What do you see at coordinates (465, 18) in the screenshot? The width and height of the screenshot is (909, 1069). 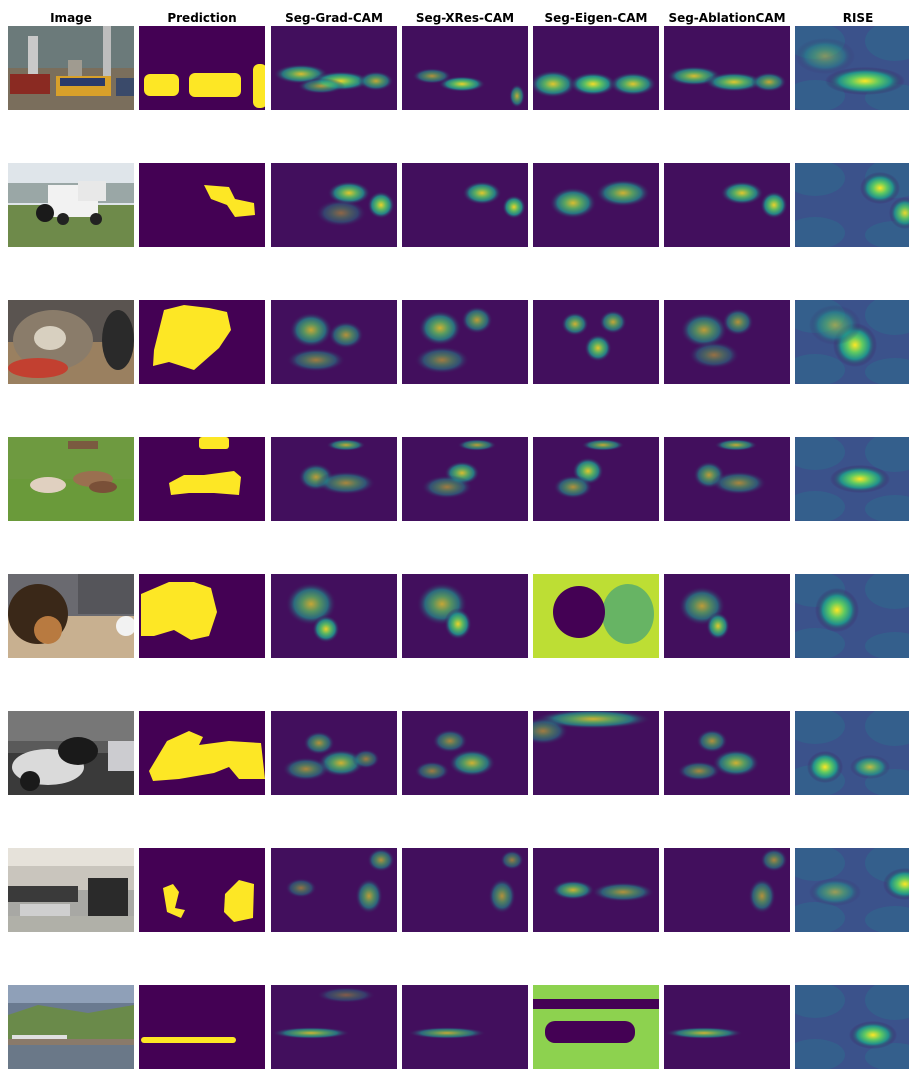 I see `column-header-seg-xres-cam: Seg-XRes-CAM` at bounding box center [465, 18].